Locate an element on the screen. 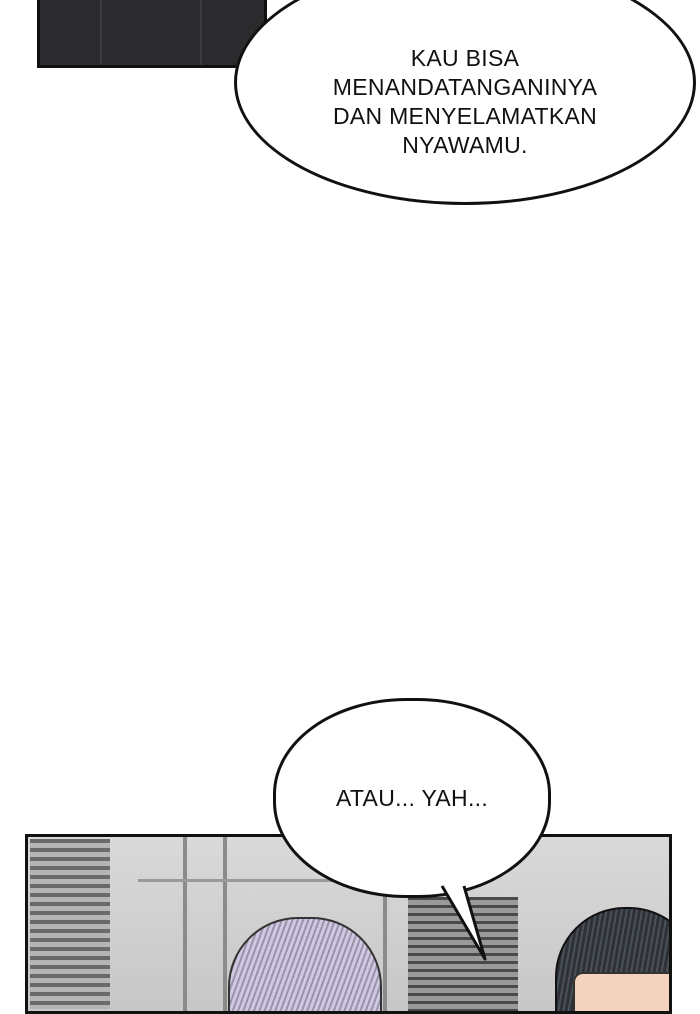 The image size is (700, 1014). wall-shelf is located at coordinates (268, 880).